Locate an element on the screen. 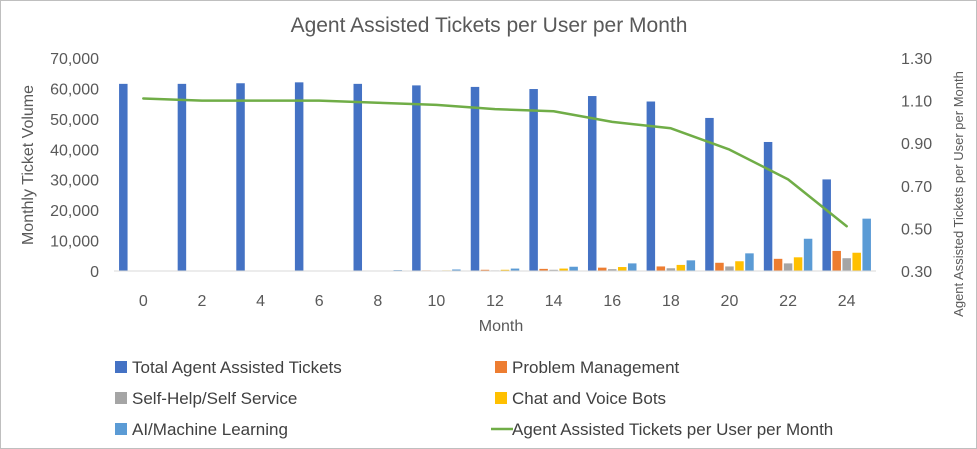 The height and width of the screenshot is (449, 977). x-tick-label: 10 is located at coordinates (436, 301).